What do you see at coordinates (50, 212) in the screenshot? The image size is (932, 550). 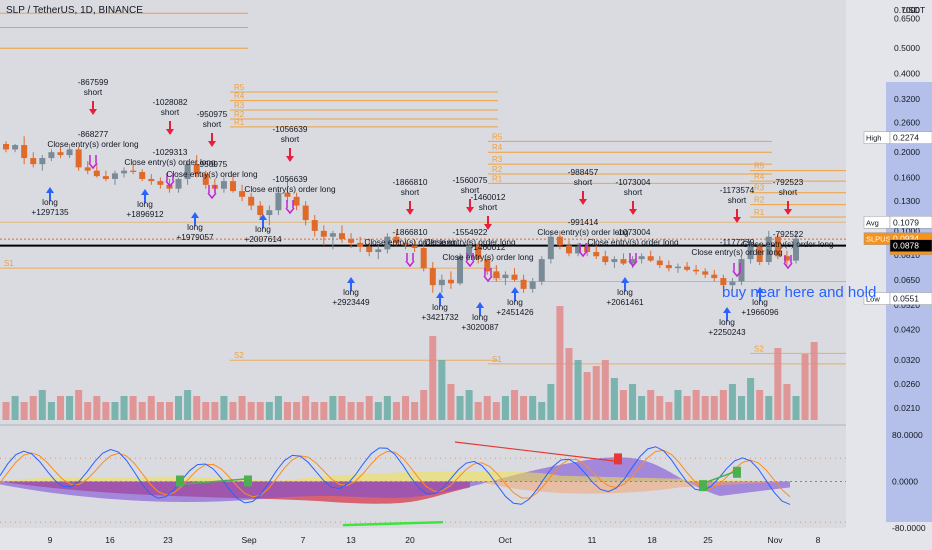 I see `signal-value: +1297135` at bounding box center [50, 212].